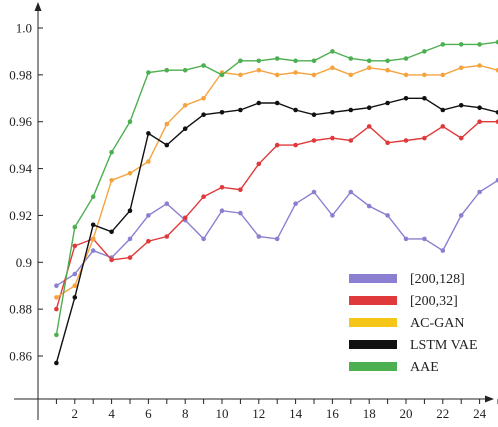  What do you see at coordinates (489, 399) in the screenshot?
I see `x-axis-arrow` at bounding box center [489, 399].